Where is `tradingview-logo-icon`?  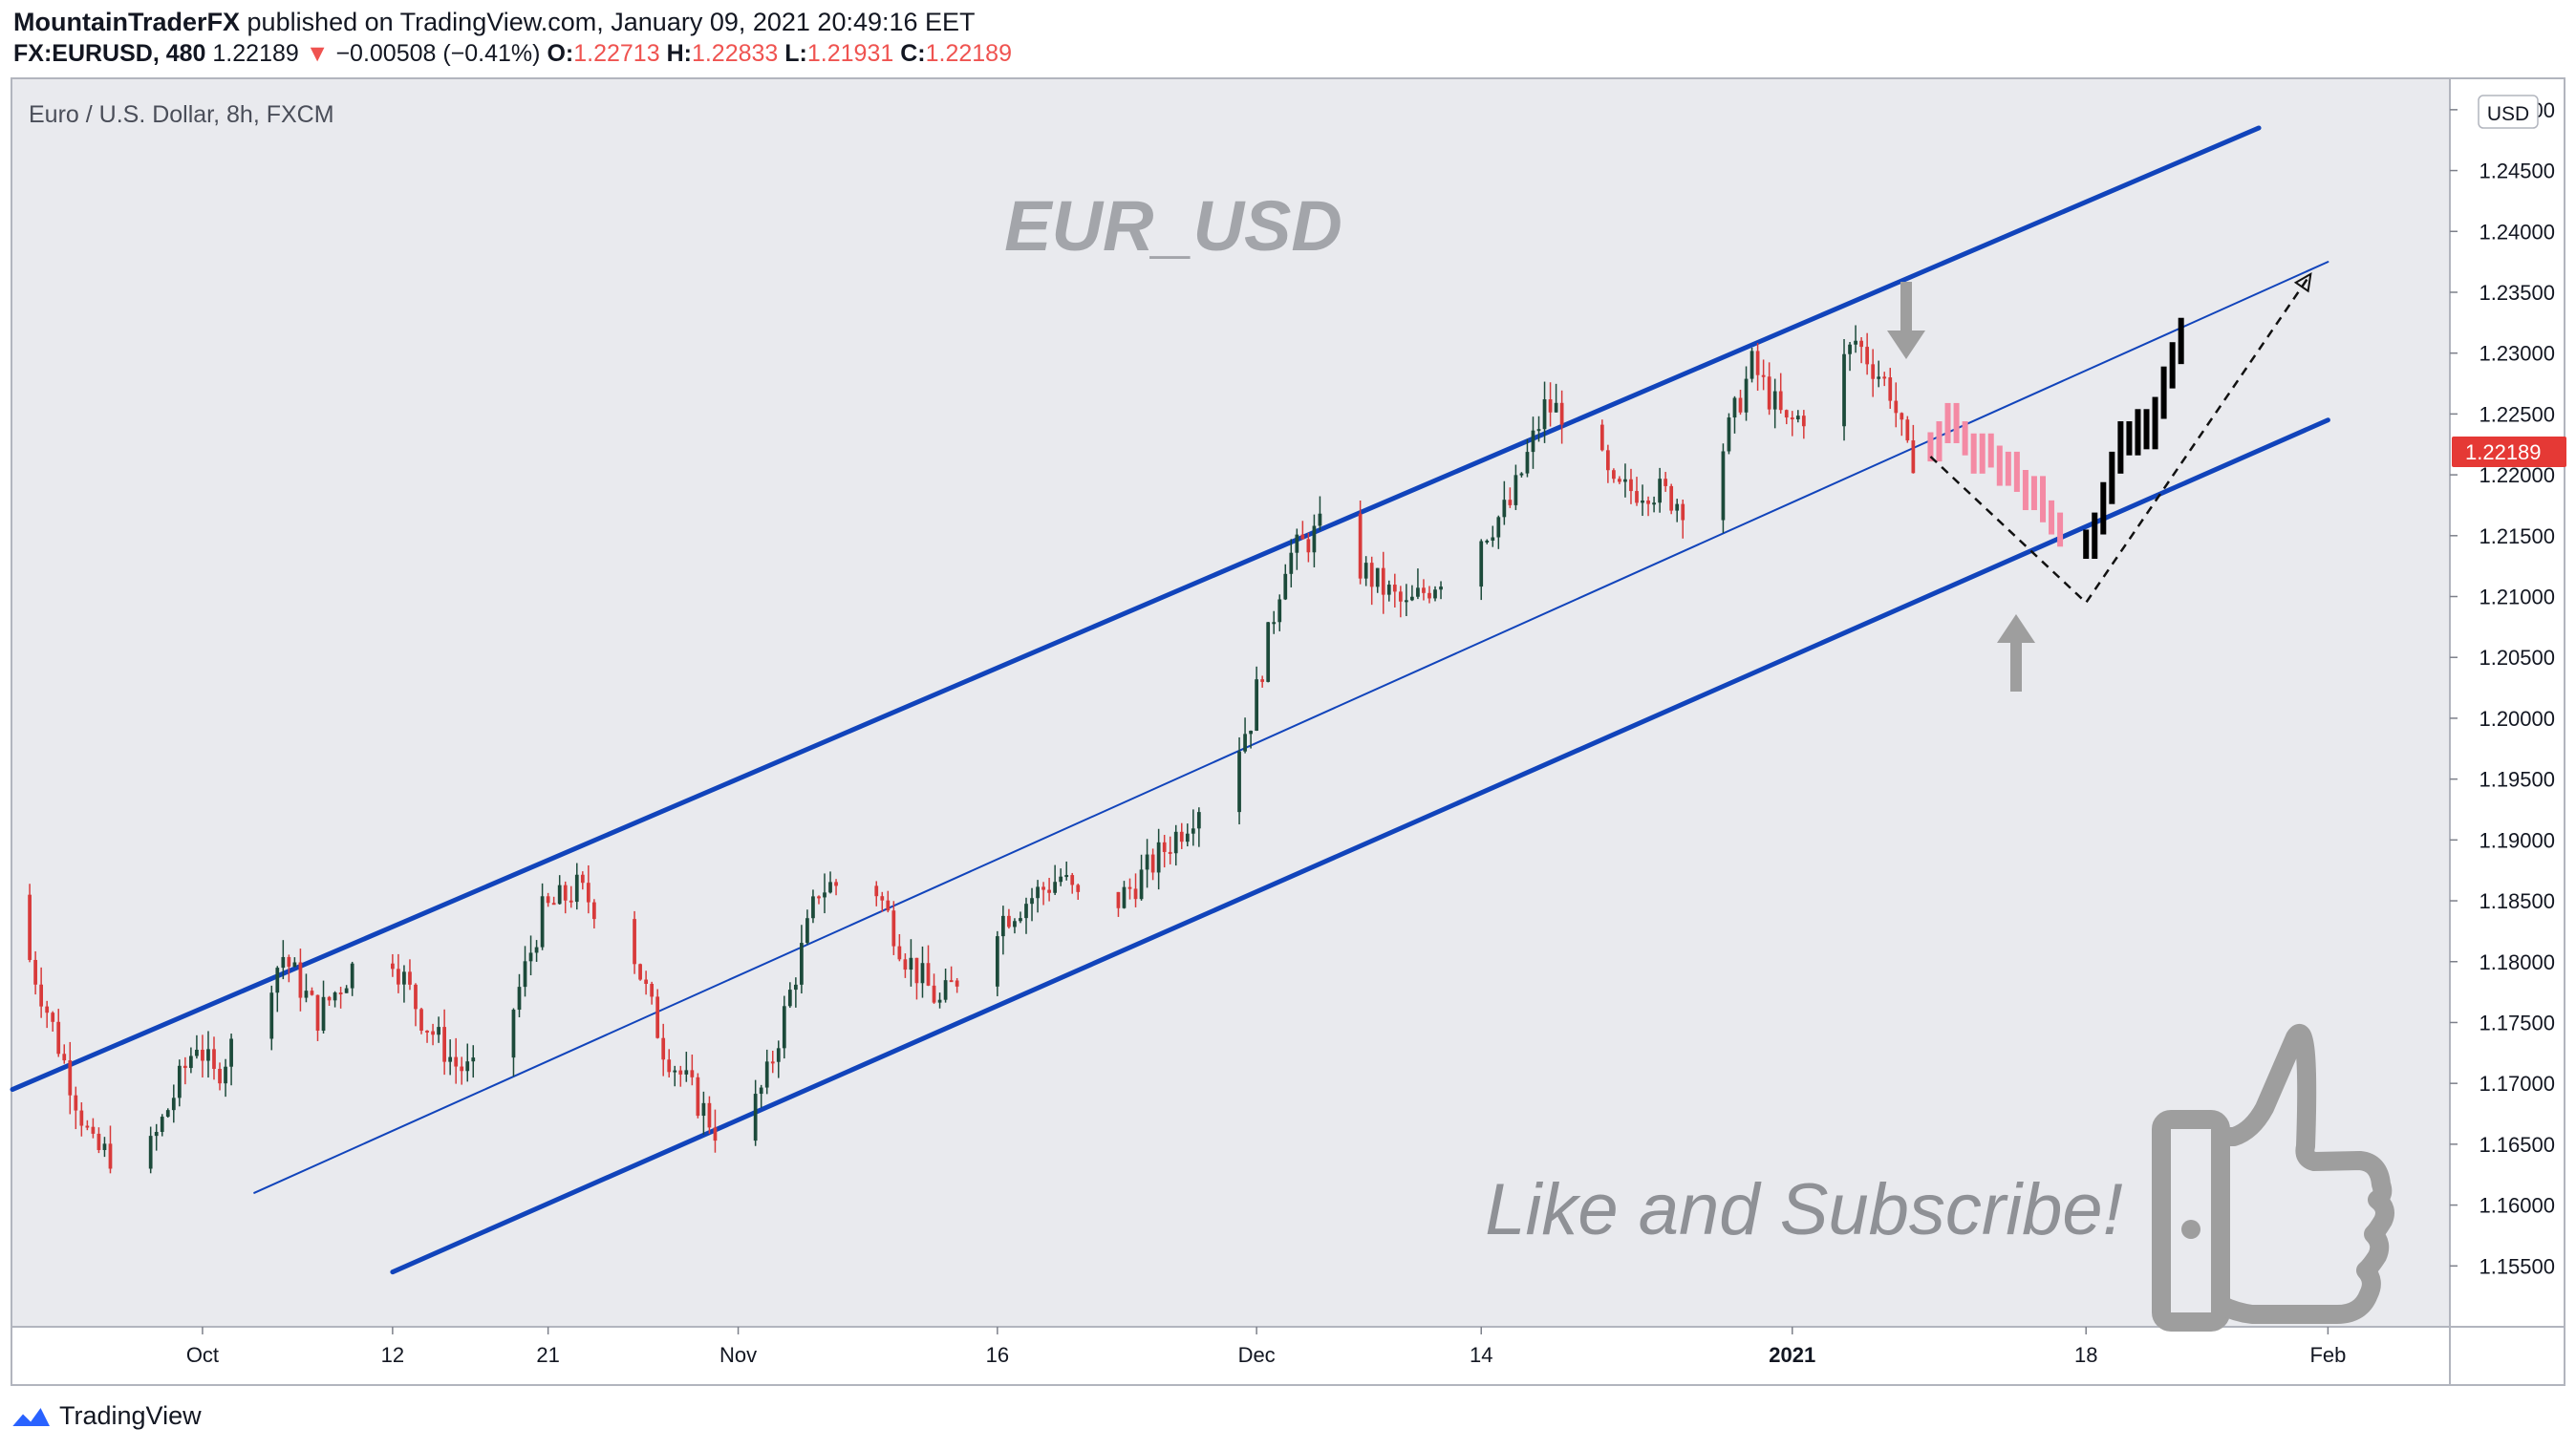 tradingview-logo-icon is located at coordinates (31, 1416).